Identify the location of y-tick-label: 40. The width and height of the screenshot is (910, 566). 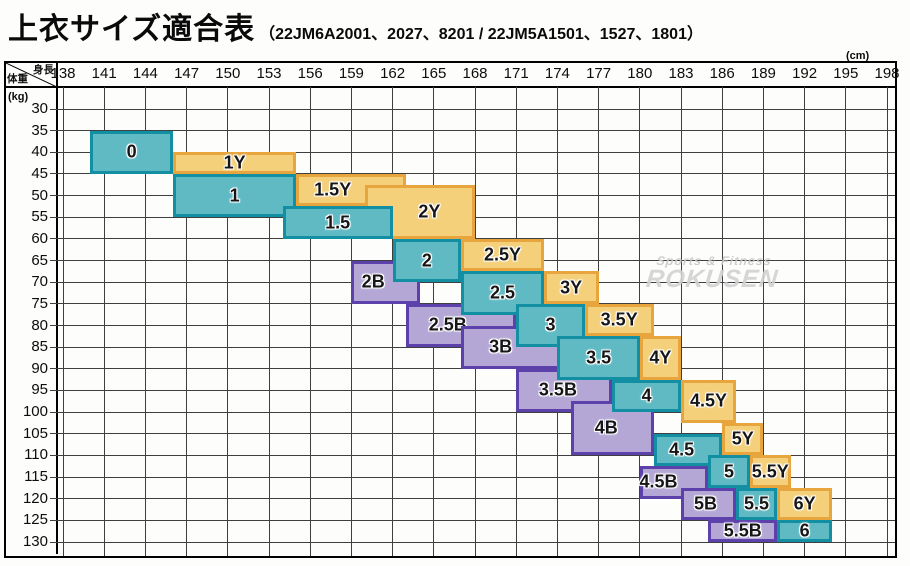
(39, 152).